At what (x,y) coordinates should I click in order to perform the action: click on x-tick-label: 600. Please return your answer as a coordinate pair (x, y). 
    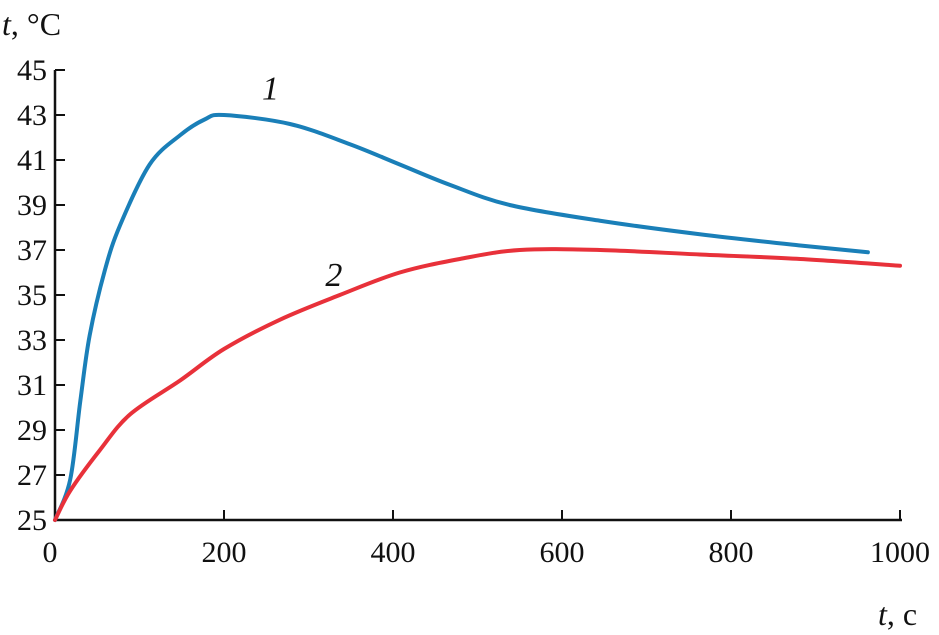
    Looking at the image, I should click on (562, 552).